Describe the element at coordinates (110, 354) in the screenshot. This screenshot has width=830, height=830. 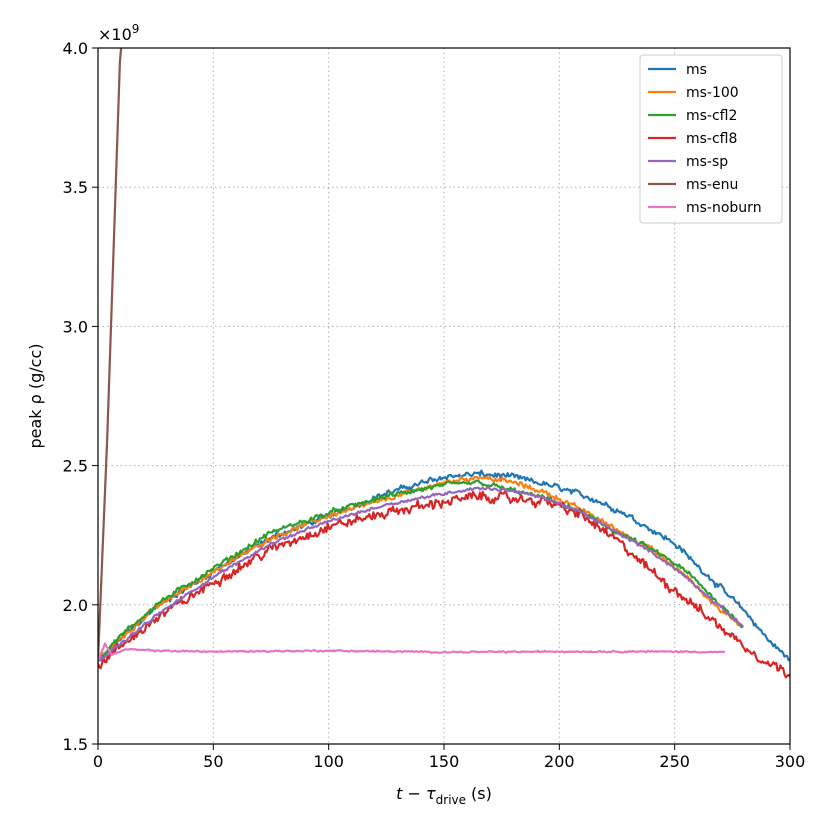
I see `series-line-ms-enu` at that location.